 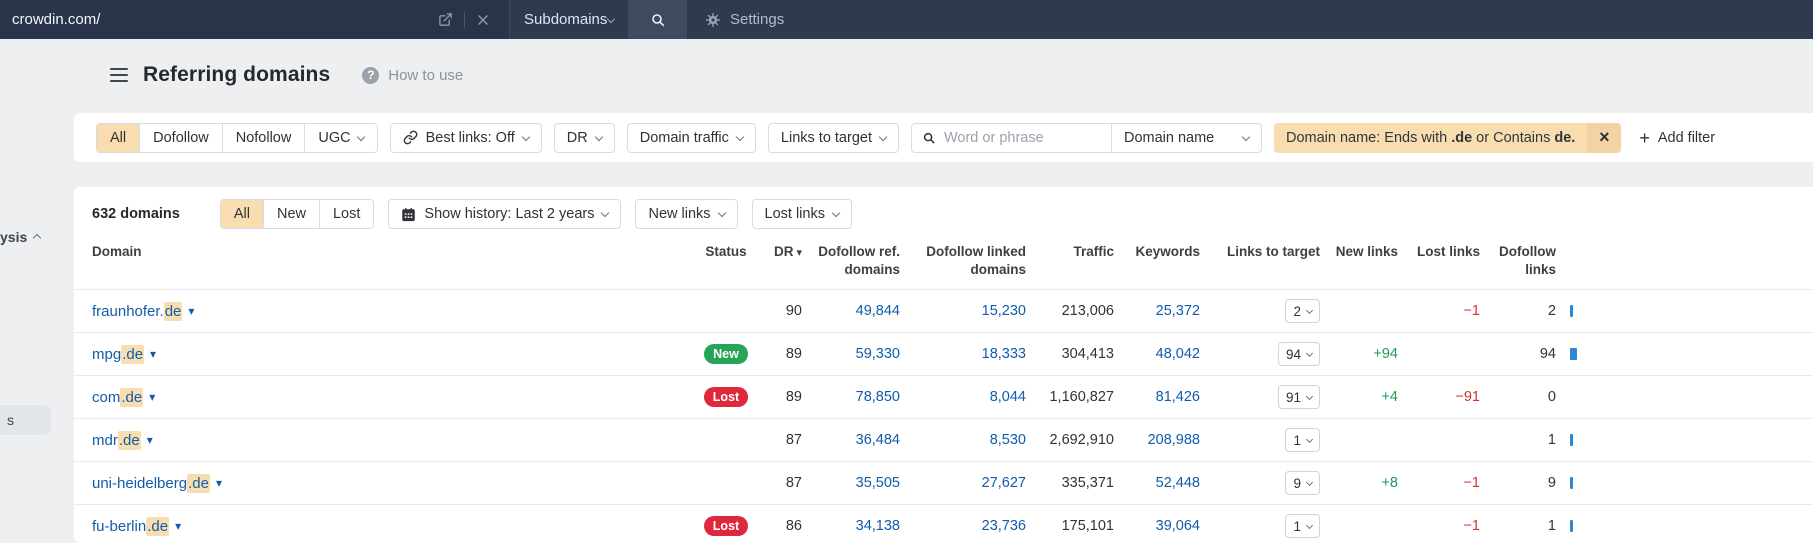 I want to click on dr-cell: 90, so click(x=793, y=311).